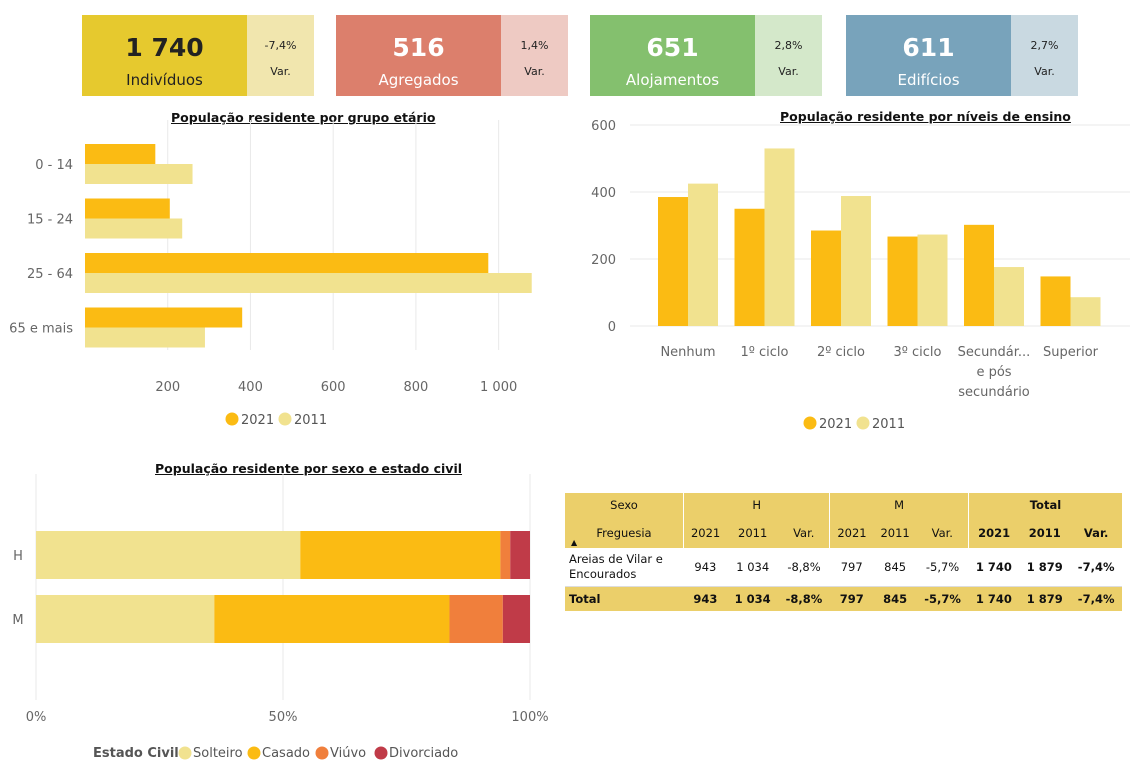 This screenshot has width=1144, height=772. What do you see at coordinates (851, 532) in the screenshot?
I see `col-m-2021: 2021` at bounding box center [851, 532].